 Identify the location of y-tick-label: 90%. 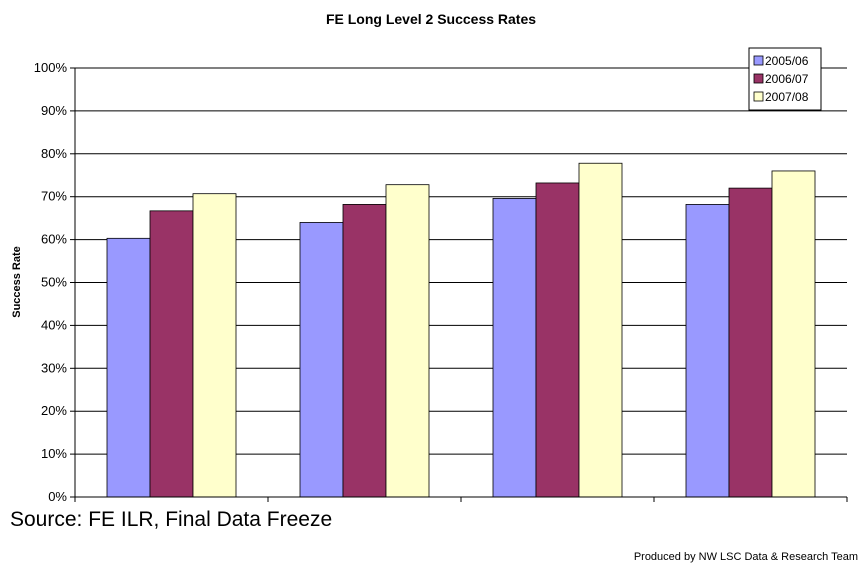
(54, 110).